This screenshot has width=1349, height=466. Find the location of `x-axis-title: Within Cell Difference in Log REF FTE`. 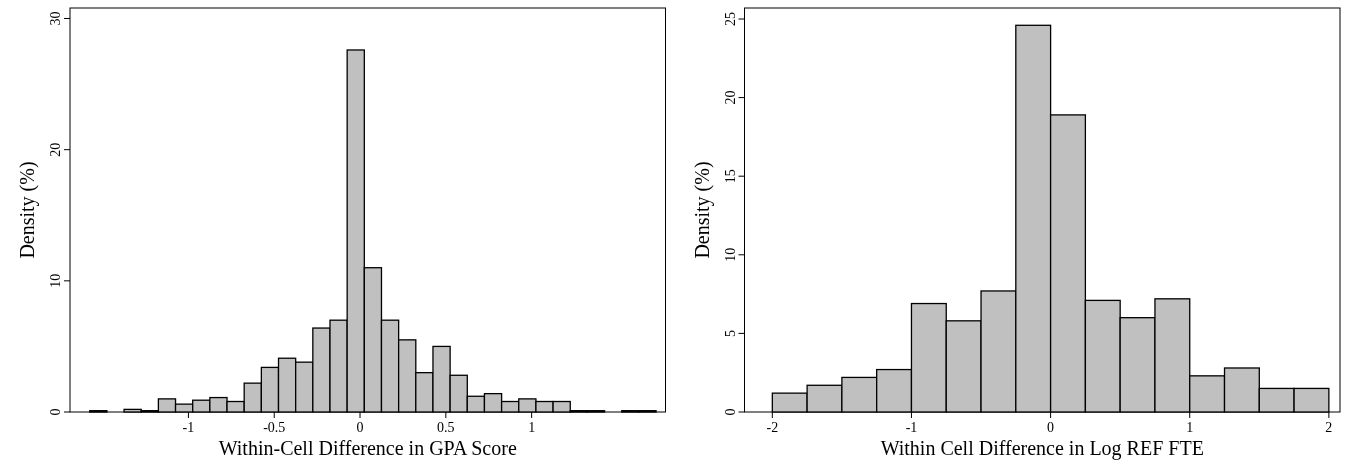

x-axis-title: Within Cell Difference in Log REF FTE is located at coordinates (1042, 448).